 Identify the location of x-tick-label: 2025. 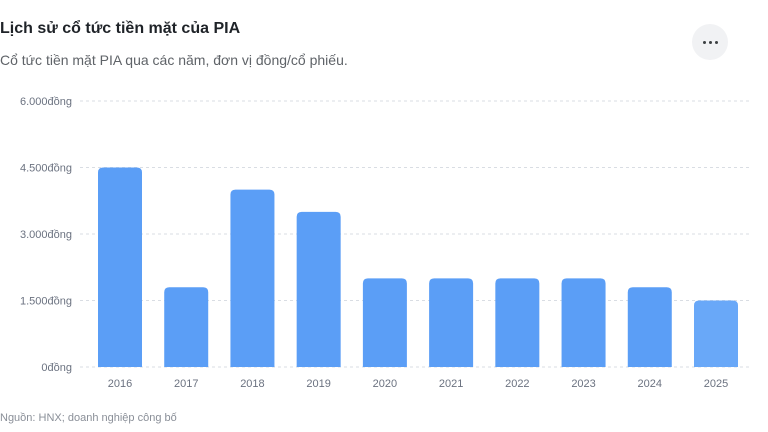
(716, 384).